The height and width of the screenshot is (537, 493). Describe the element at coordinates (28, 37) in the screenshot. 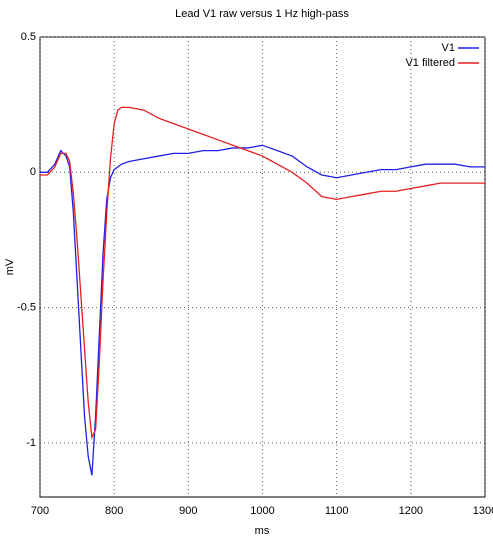

I see `y-tick-label: 0.5` at that location.